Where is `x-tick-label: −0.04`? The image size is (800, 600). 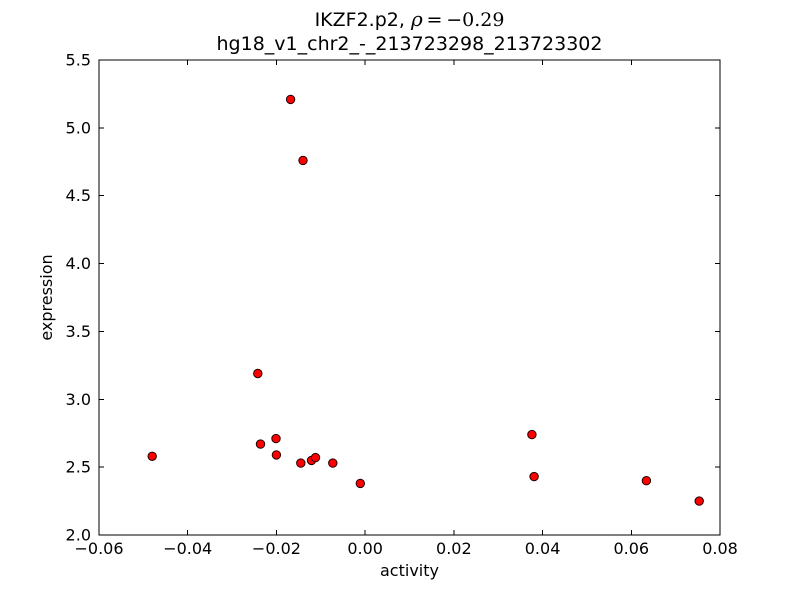 x-tick-label: −0.04 is located at coordinates (187, 548).